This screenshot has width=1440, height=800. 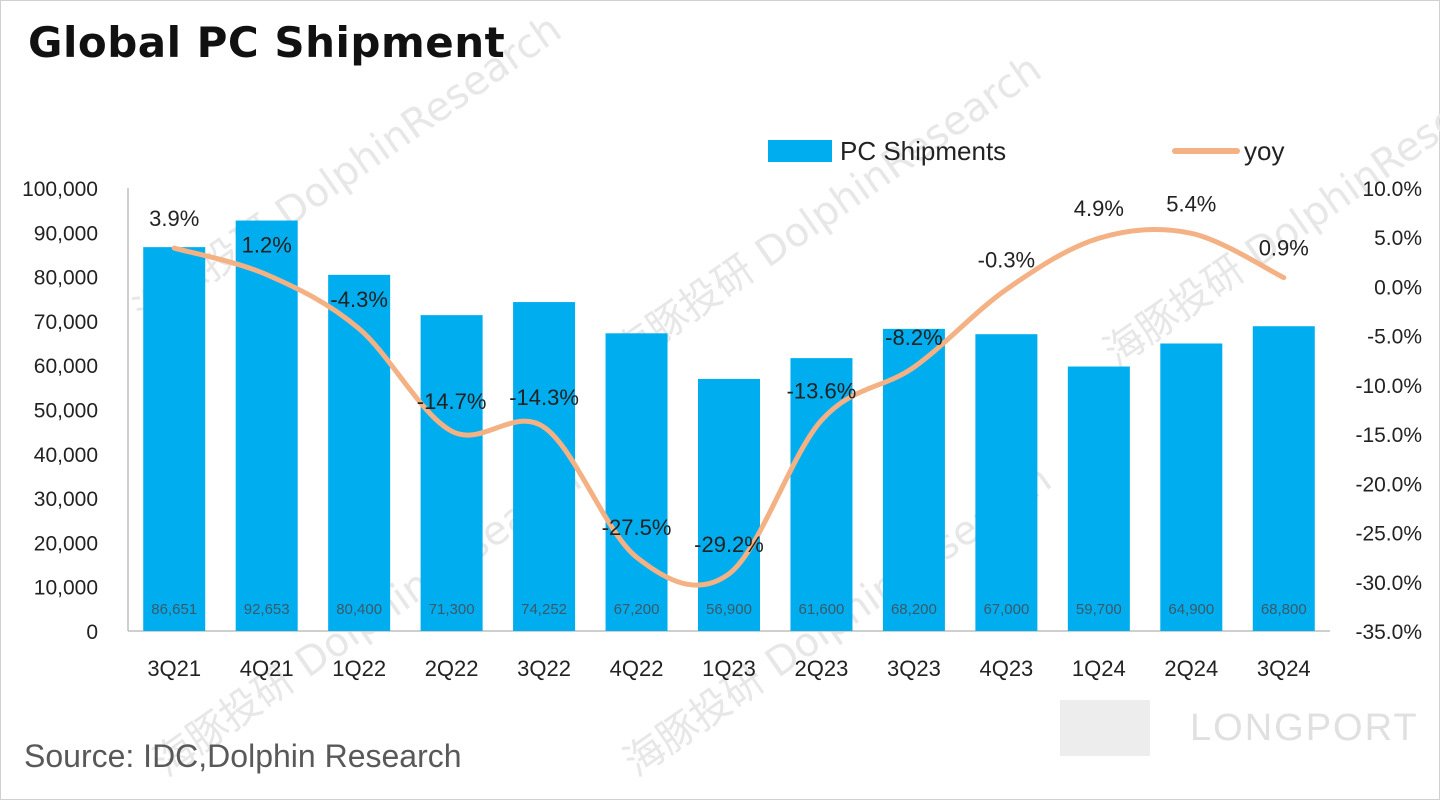 I want to click on legend-swatch-bar, so click(x=800, y=151).